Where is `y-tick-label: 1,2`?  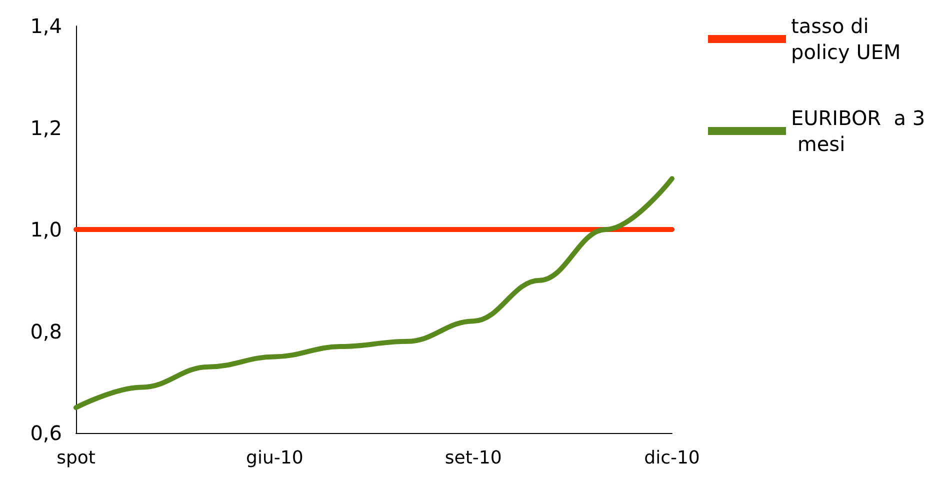
y-tick-label: 1,2 is located at coordinates (46, 128).